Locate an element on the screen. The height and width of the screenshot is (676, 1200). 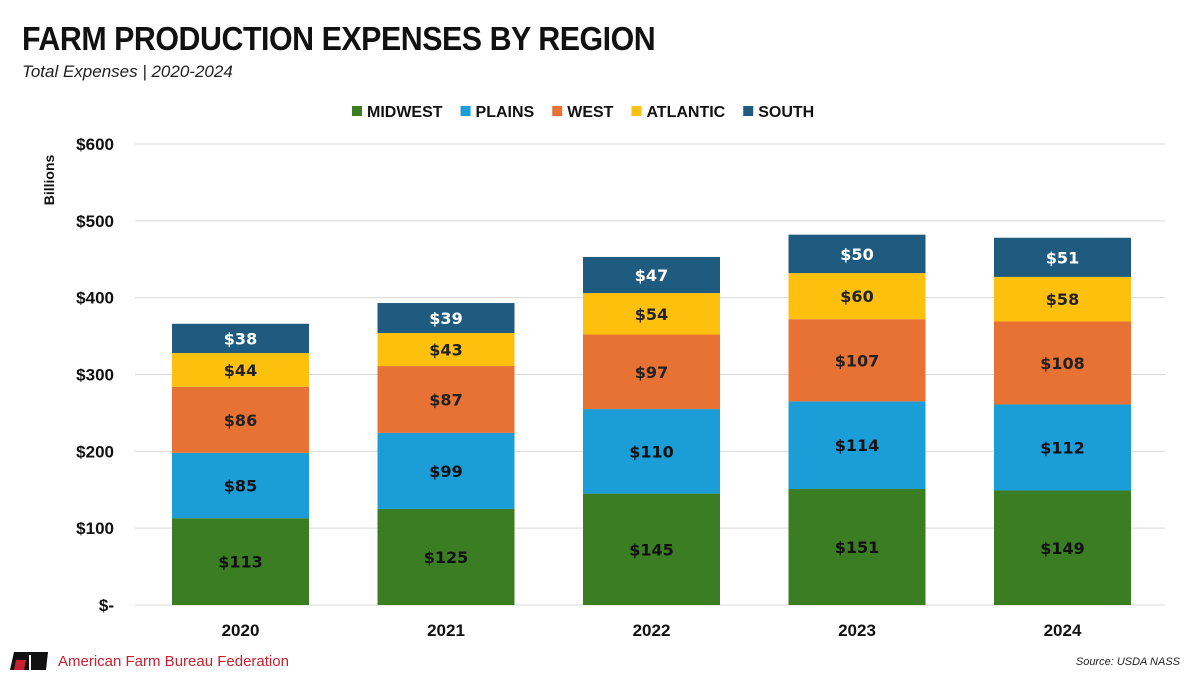
y-tick-label: $500 is located at coordinates (95, 221).